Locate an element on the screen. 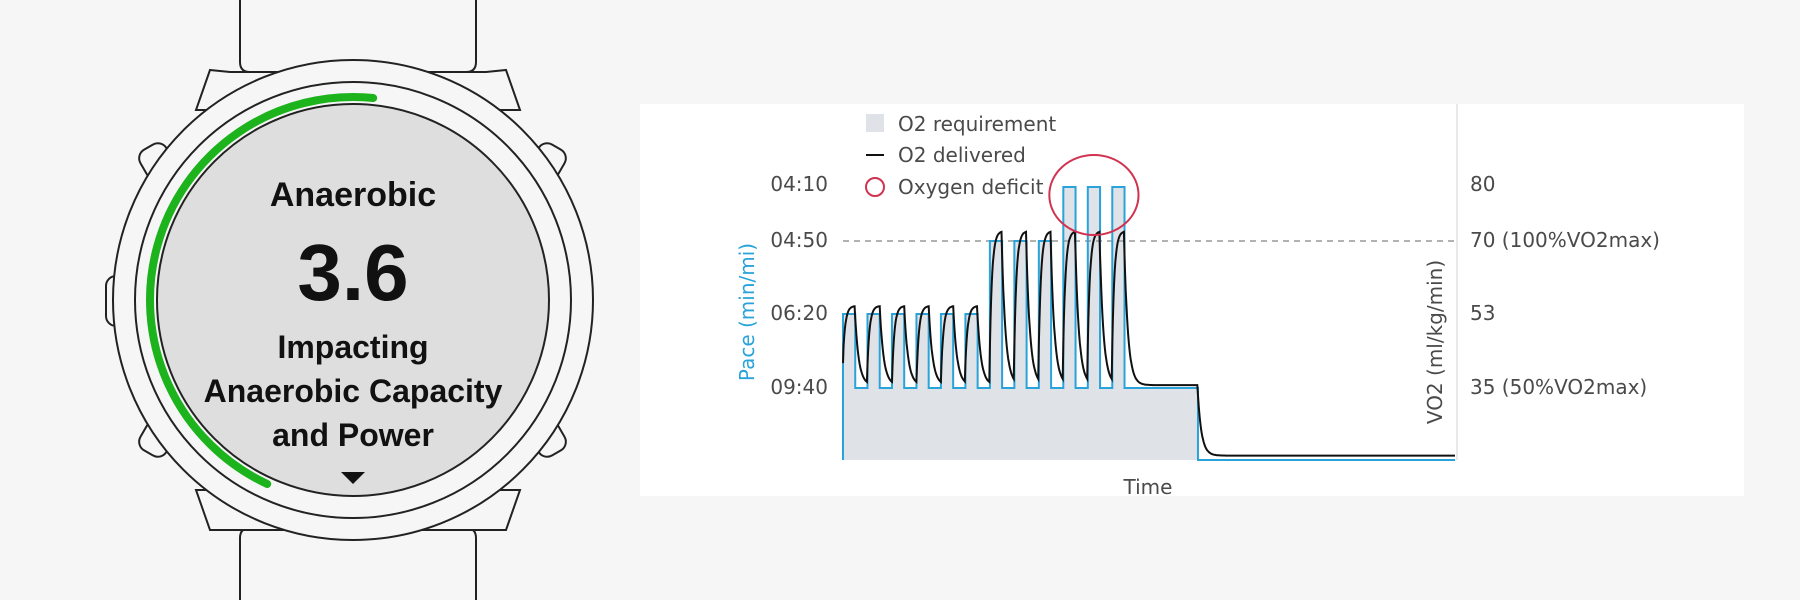 Image resolution: width=1800 pixels, height=600 pixels. metric-value: 3.6 is located at coordinates (352, 272).